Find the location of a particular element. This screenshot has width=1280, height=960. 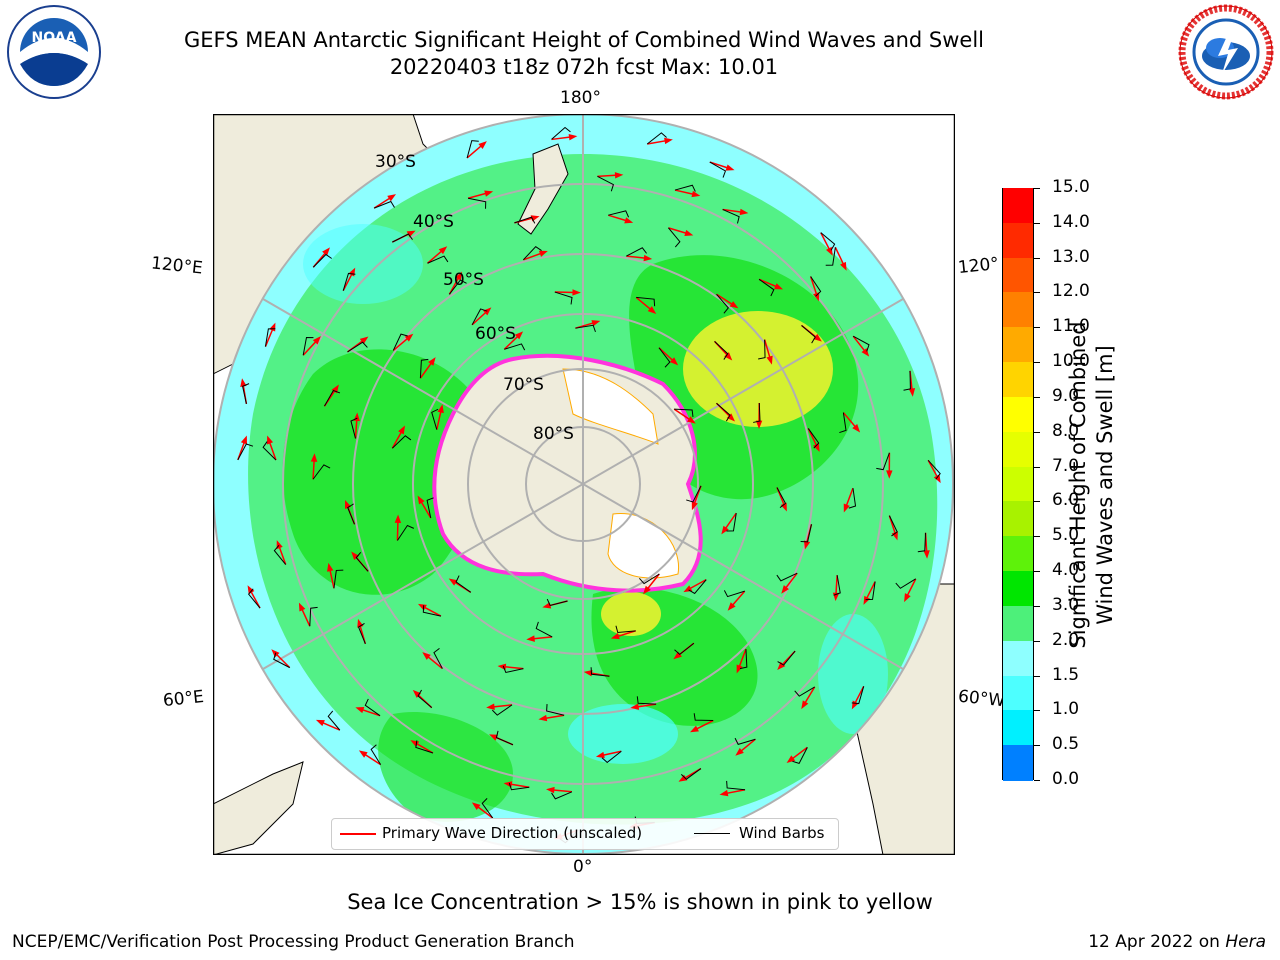

ice-shelf-ross is located at coordinates (610, 406).